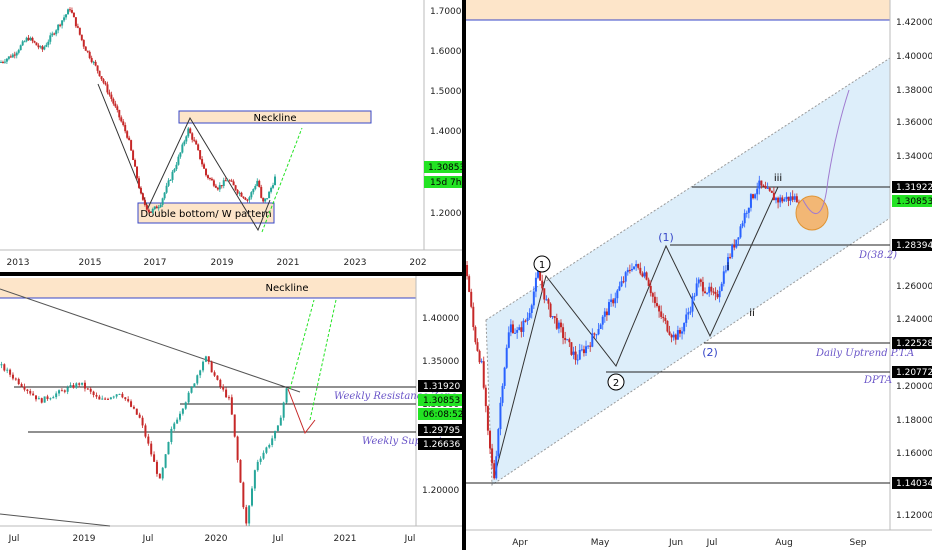 The image size is (932, 550). Describe the element at coordinates (216, 539) in the screenshot. I see `x-tick-label: 2020` at that location.